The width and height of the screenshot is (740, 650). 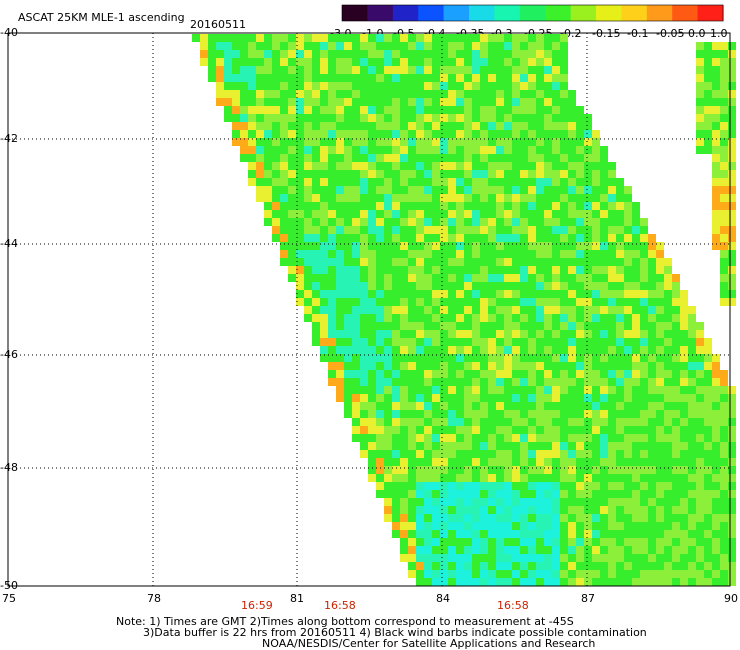 I want to click on x-tick-label: 75, so click(x=9, y=598).